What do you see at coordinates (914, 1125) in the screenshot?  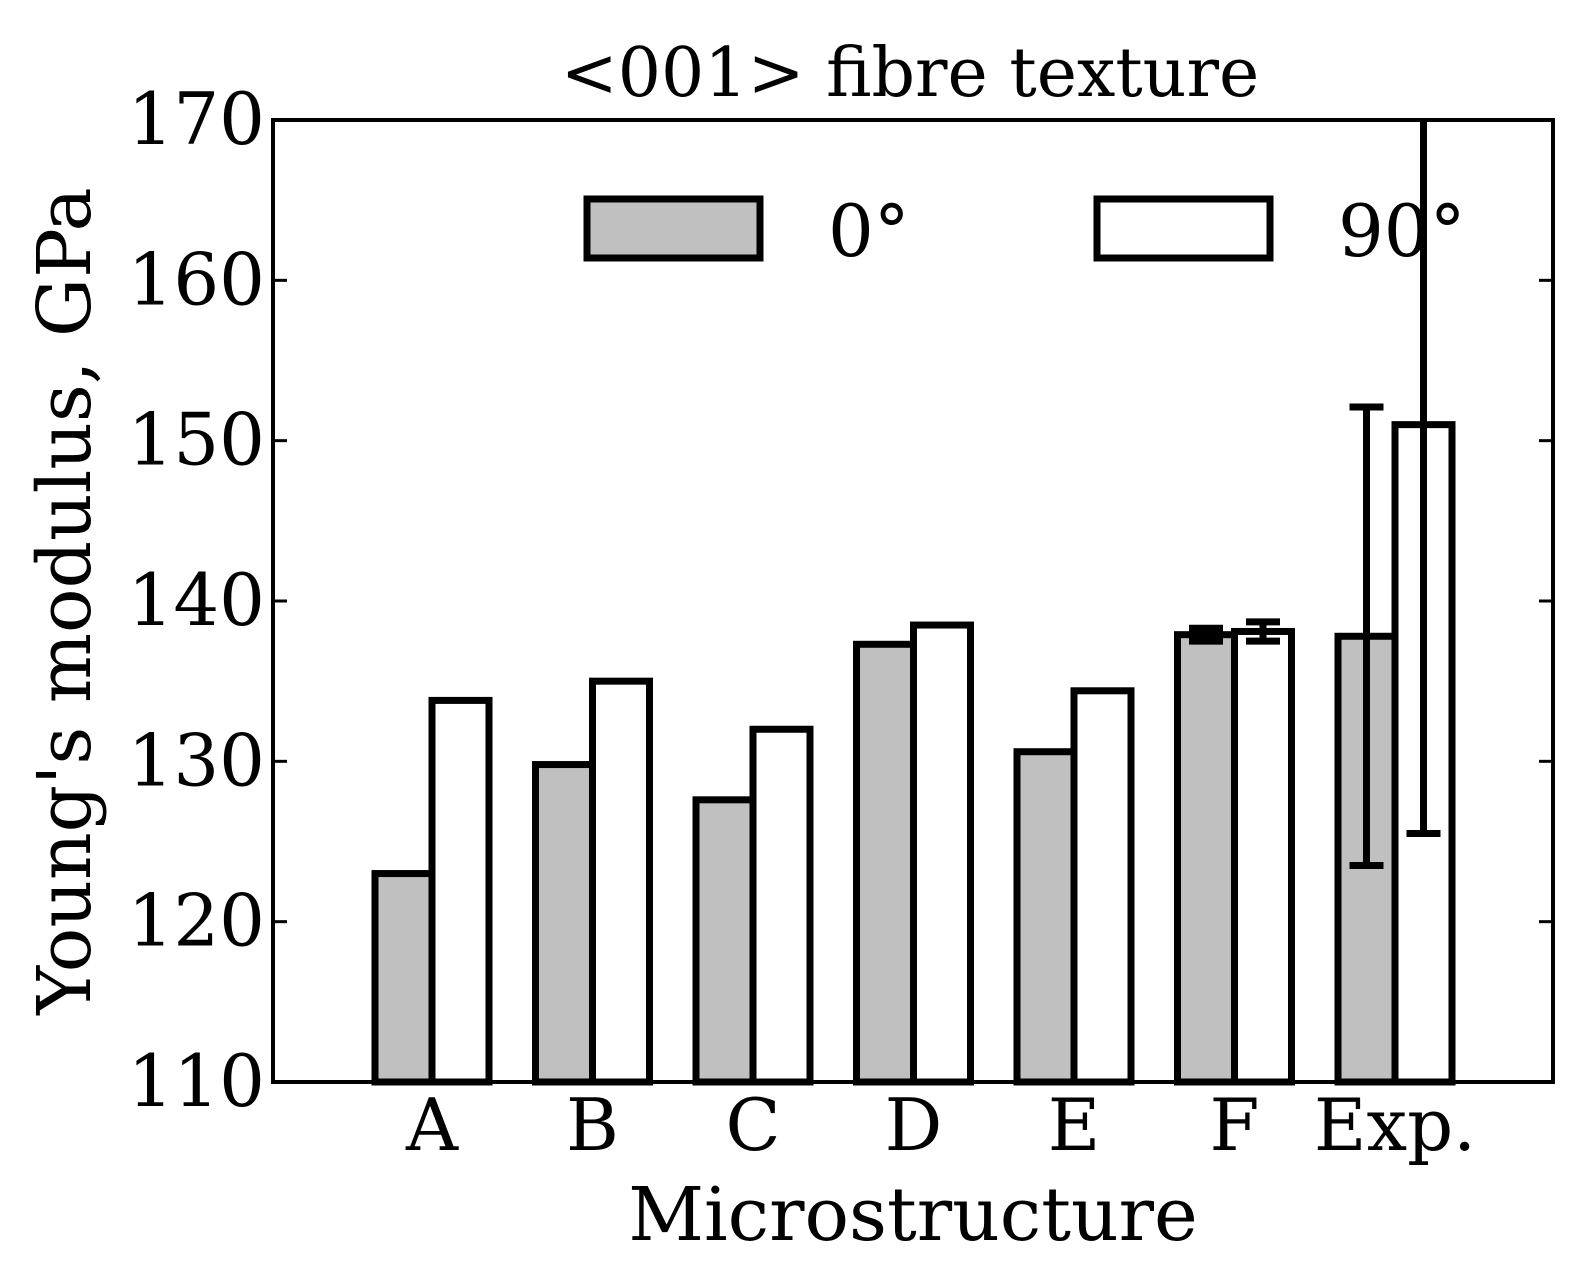 I see `x-tick-label: D` at bounding box center [914, 1125].